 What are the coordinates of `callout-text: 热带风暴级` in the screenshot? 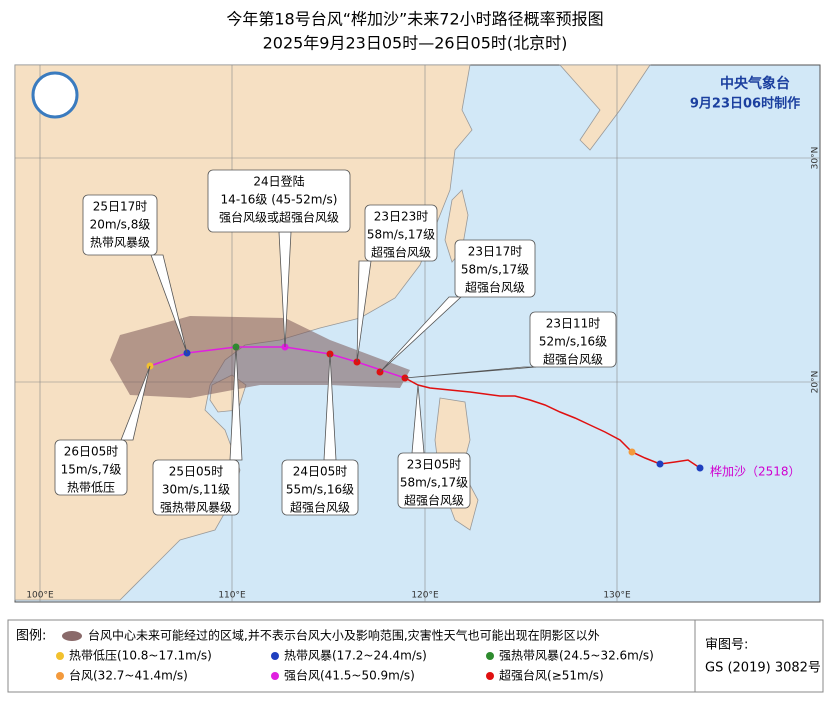 It's located at (120, 243).